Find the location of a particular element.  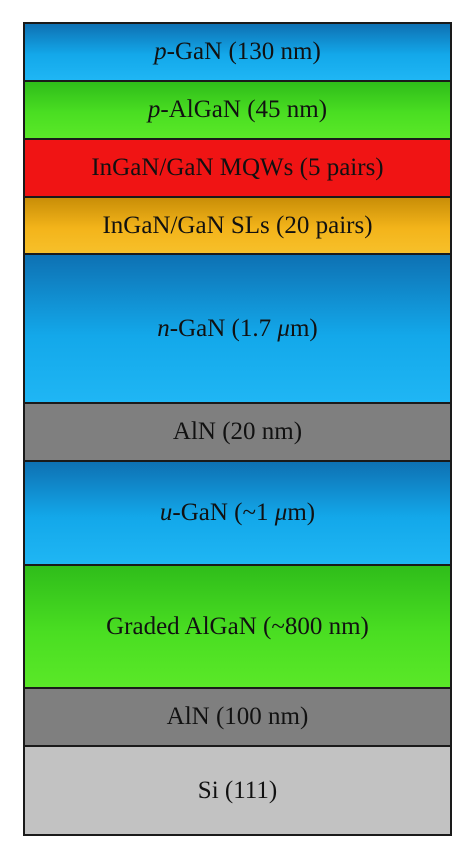

layer-p-gan: p-GaN (130 nm) is located at coordinates (237, 53).